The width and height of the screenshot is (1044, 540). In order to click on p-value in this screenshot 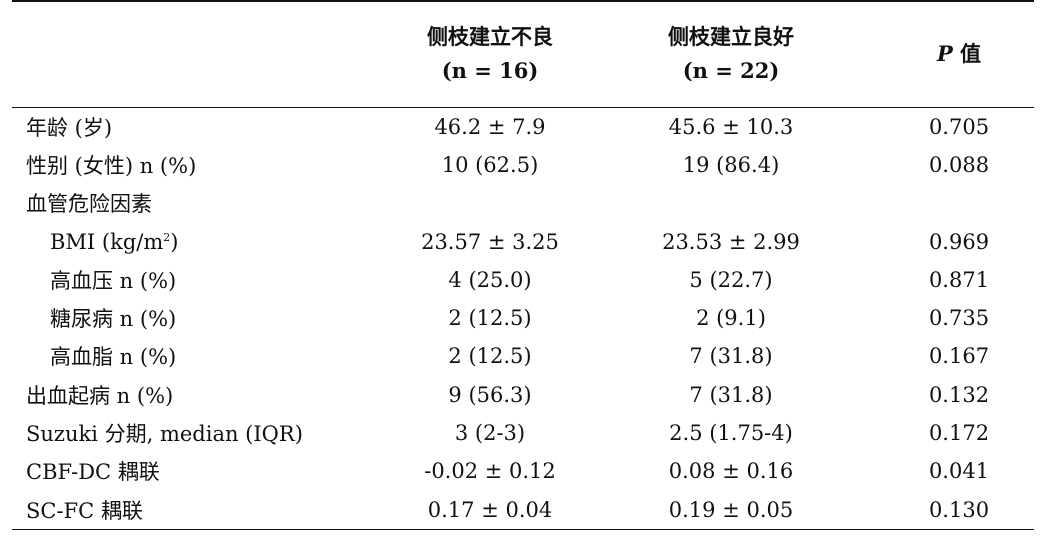, I will do `click(944, 203)`.